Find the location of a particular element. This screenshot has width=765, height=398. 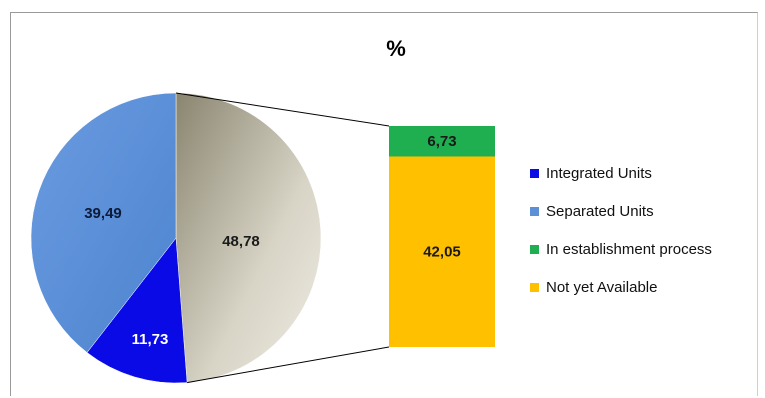

bar-label-not-yet-available: 42,05 is located at coordinates (442, 252).